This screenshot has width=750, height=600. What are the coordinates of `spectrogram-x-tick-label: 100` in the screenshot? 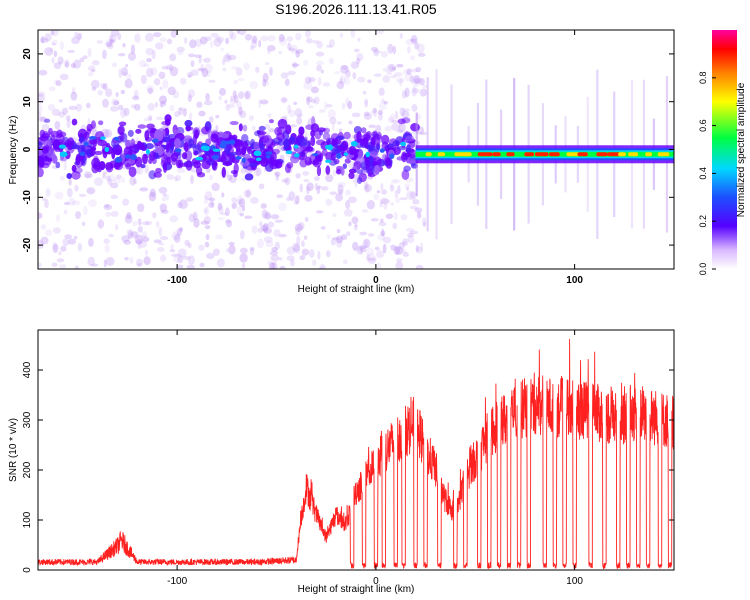 It's located at (574, 280).